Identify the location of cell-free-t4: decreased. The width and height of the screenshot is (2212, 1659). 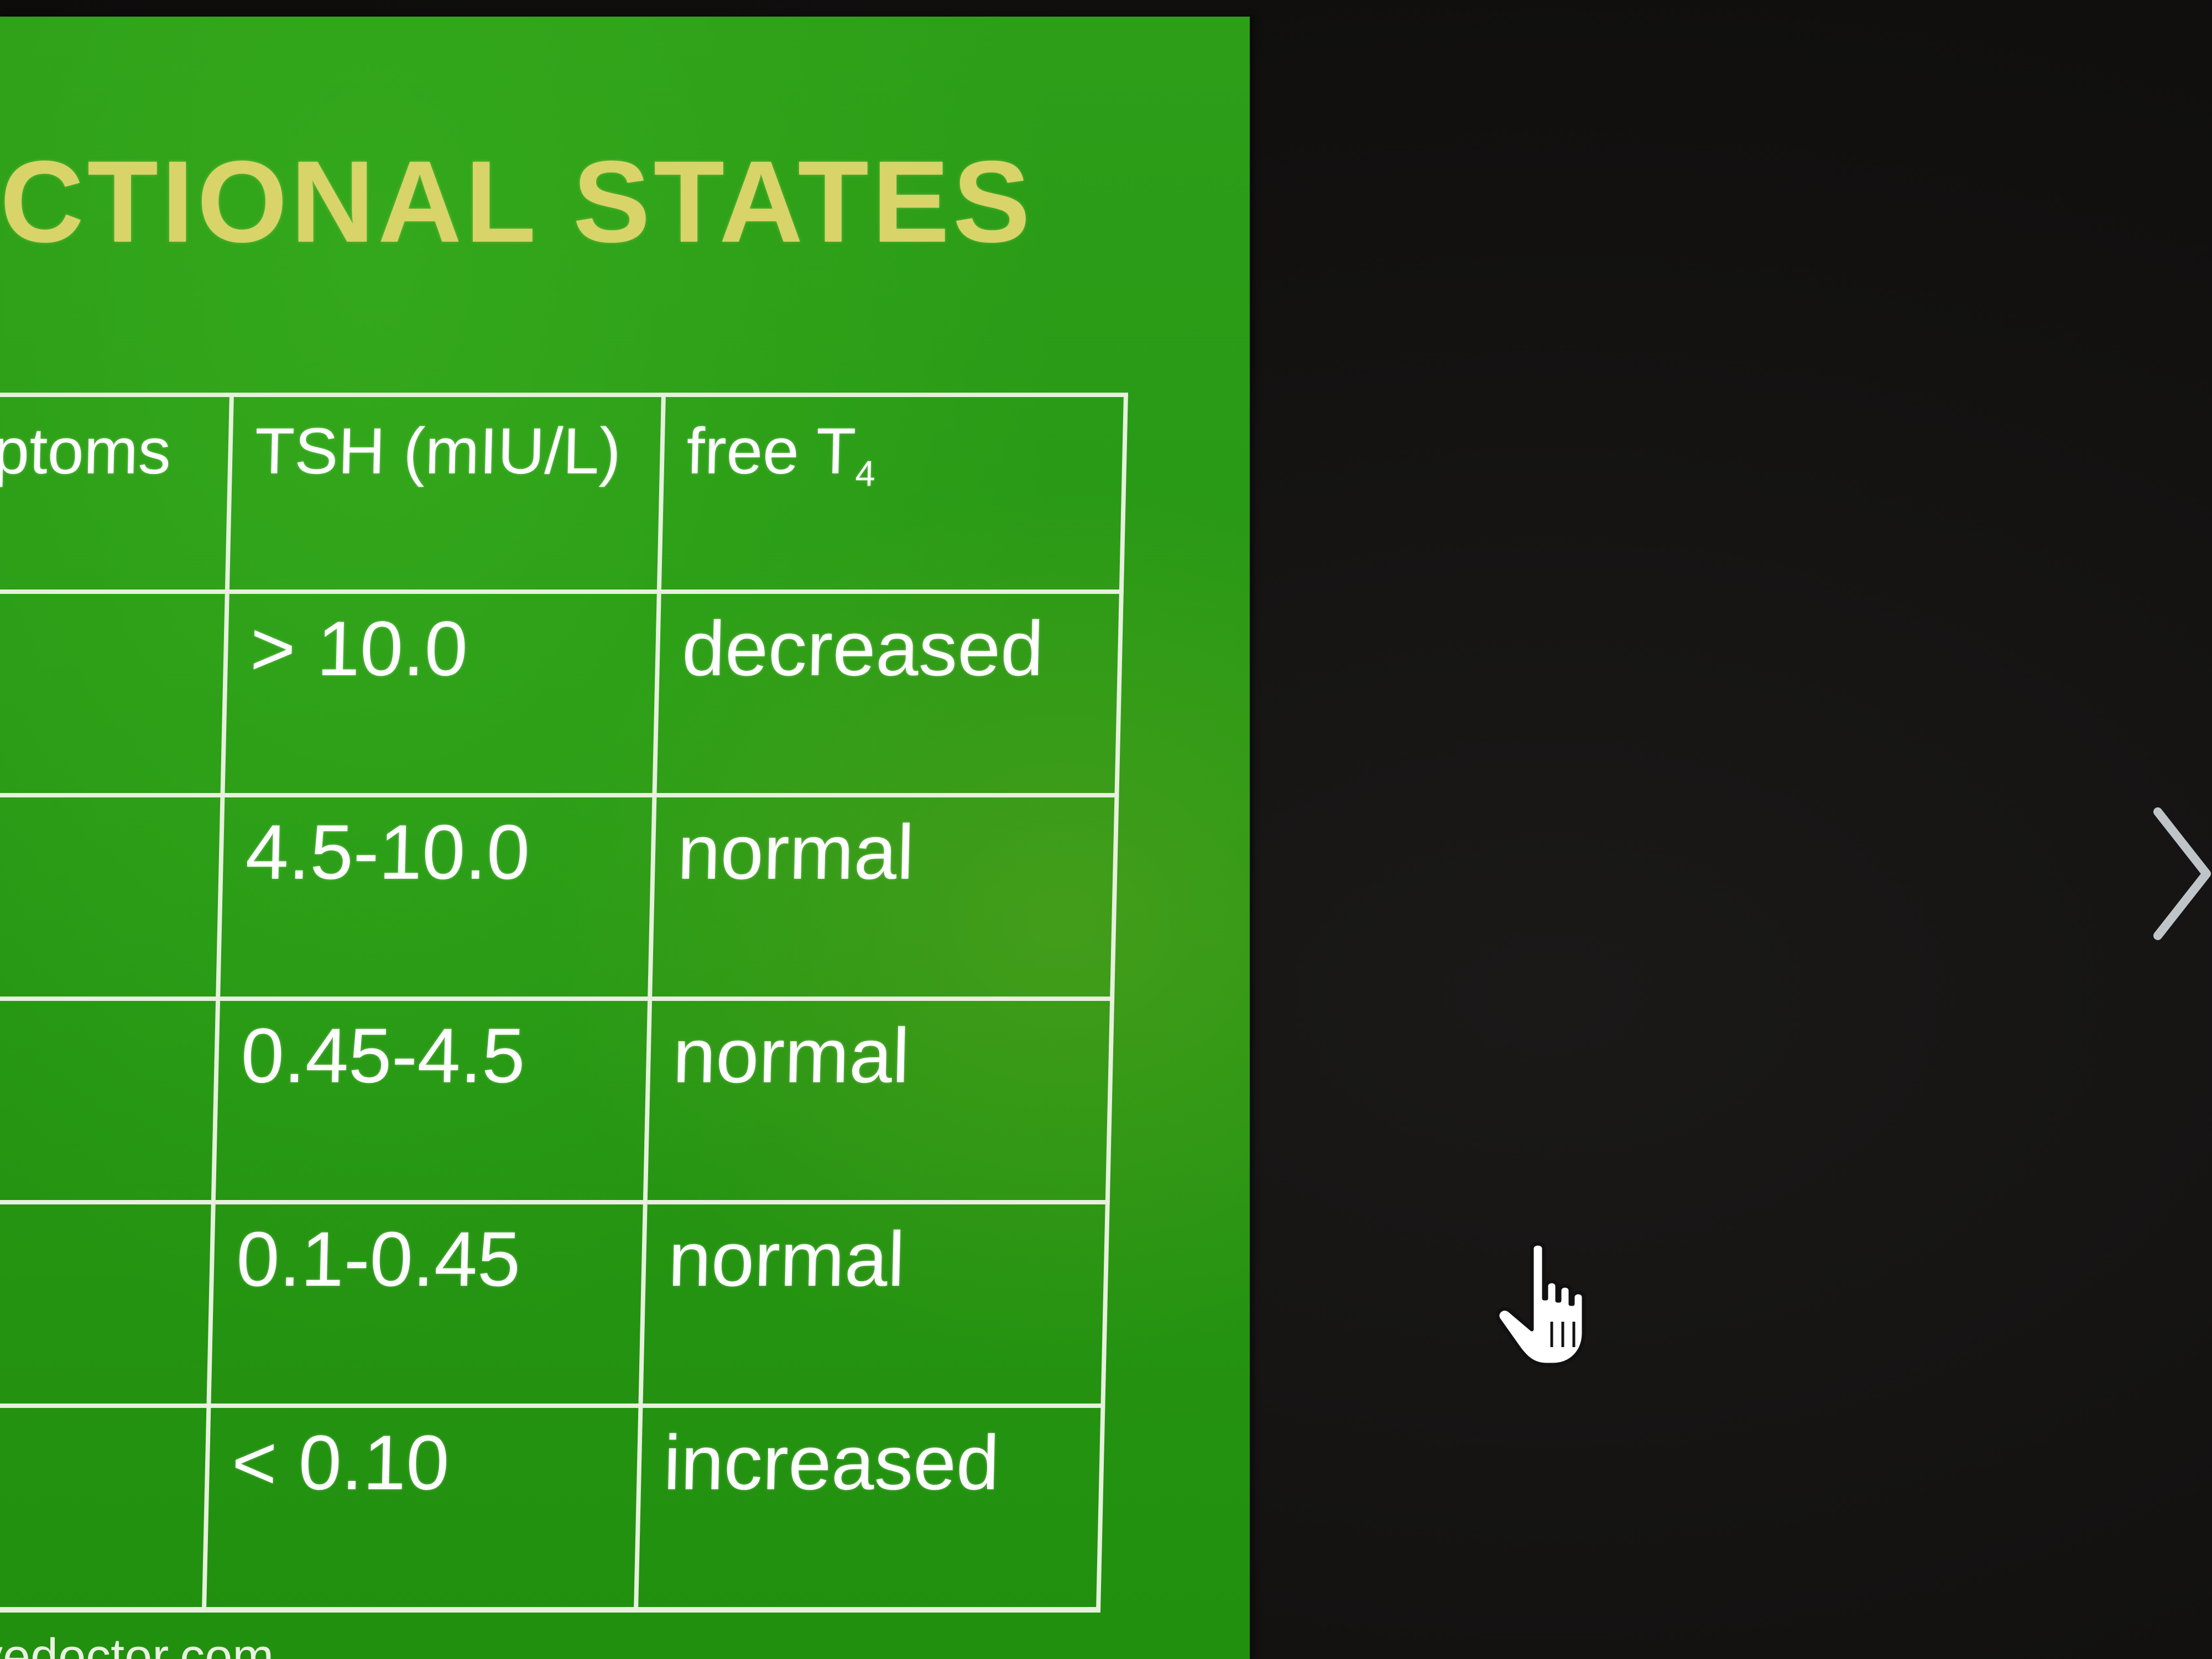
(888, 694).